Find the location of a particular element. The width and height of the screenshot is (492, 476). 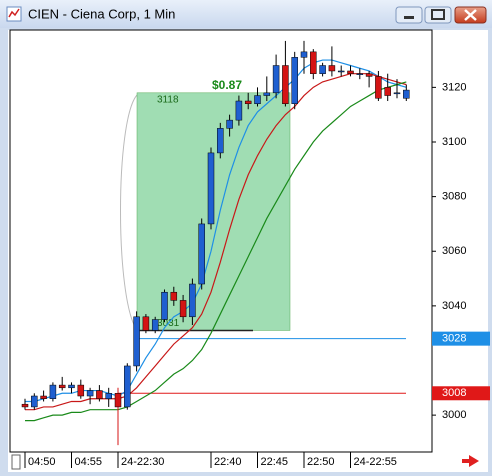

x-tick-label: 22:40 is located at coordinates (228, 462).